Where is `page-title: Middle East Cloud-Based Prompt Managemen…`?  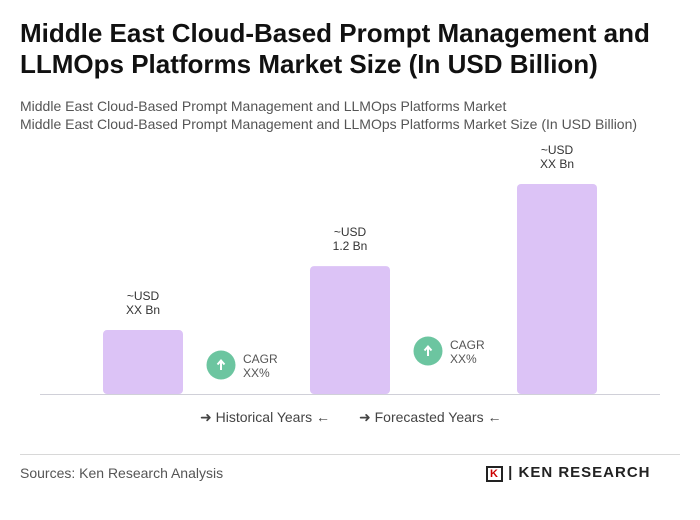 page-title: Middle East Cloud-Based Prompt Managemen… is located at coordinates (335, 48).